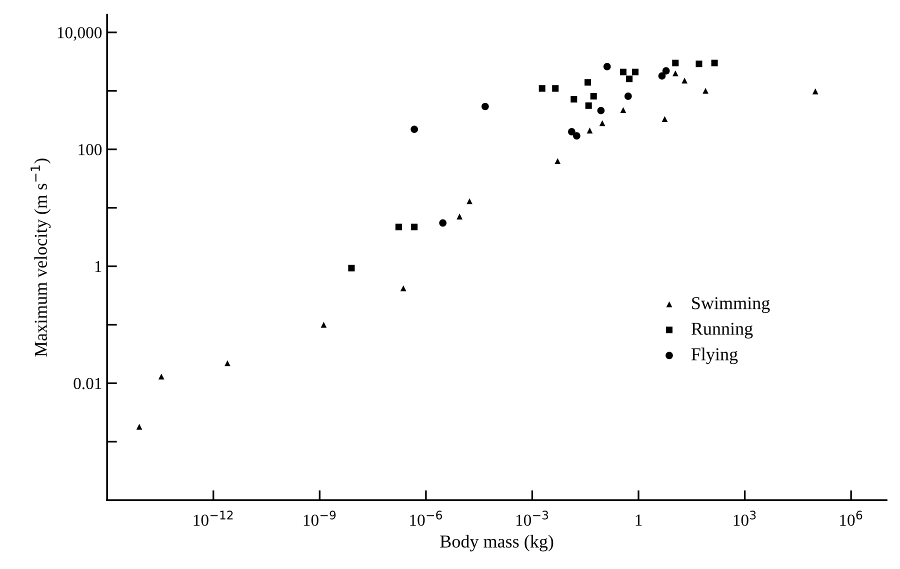 This screenshot has height=569, width=900. Describe the element at coordinates (532, 518) in the screenshot. I see `x-tick-label: 10$^{−3}$` at that location.